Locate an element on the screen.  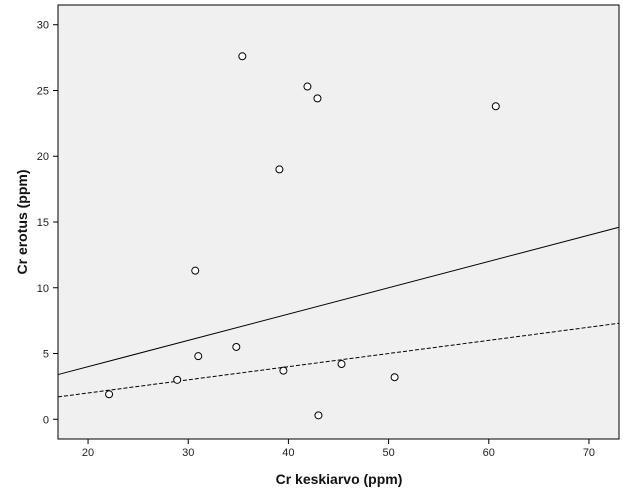
y-axis-title: Cr erotus (ppm) is located at coordinates (22, 222).